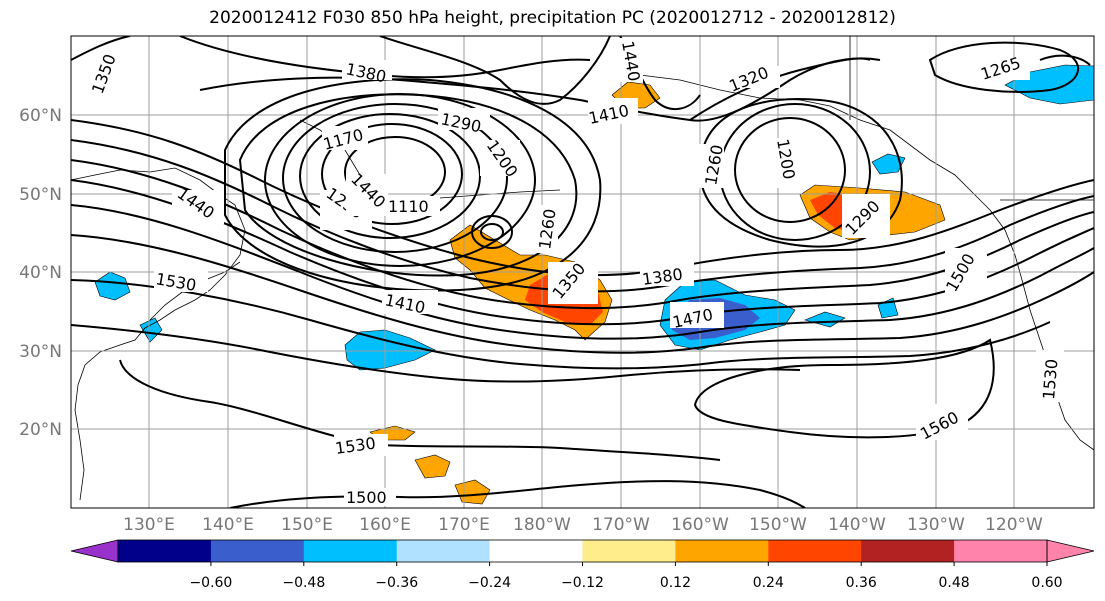  I want to click on colorbar-extend-right, so click(1070, 551).